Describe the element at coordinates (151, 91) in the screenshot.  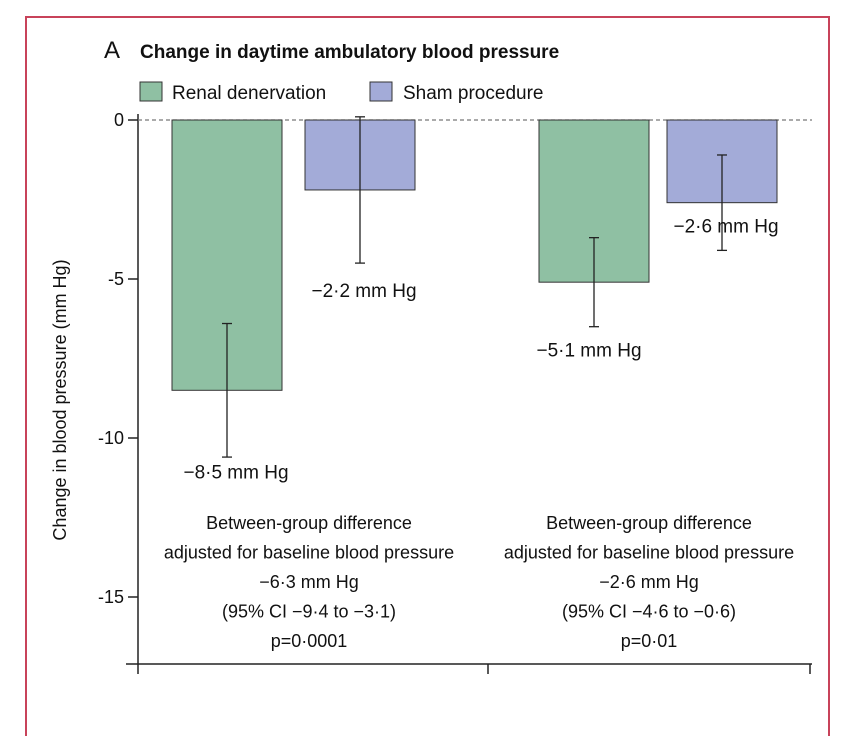
I see `legend-swatch-renal` at that location.